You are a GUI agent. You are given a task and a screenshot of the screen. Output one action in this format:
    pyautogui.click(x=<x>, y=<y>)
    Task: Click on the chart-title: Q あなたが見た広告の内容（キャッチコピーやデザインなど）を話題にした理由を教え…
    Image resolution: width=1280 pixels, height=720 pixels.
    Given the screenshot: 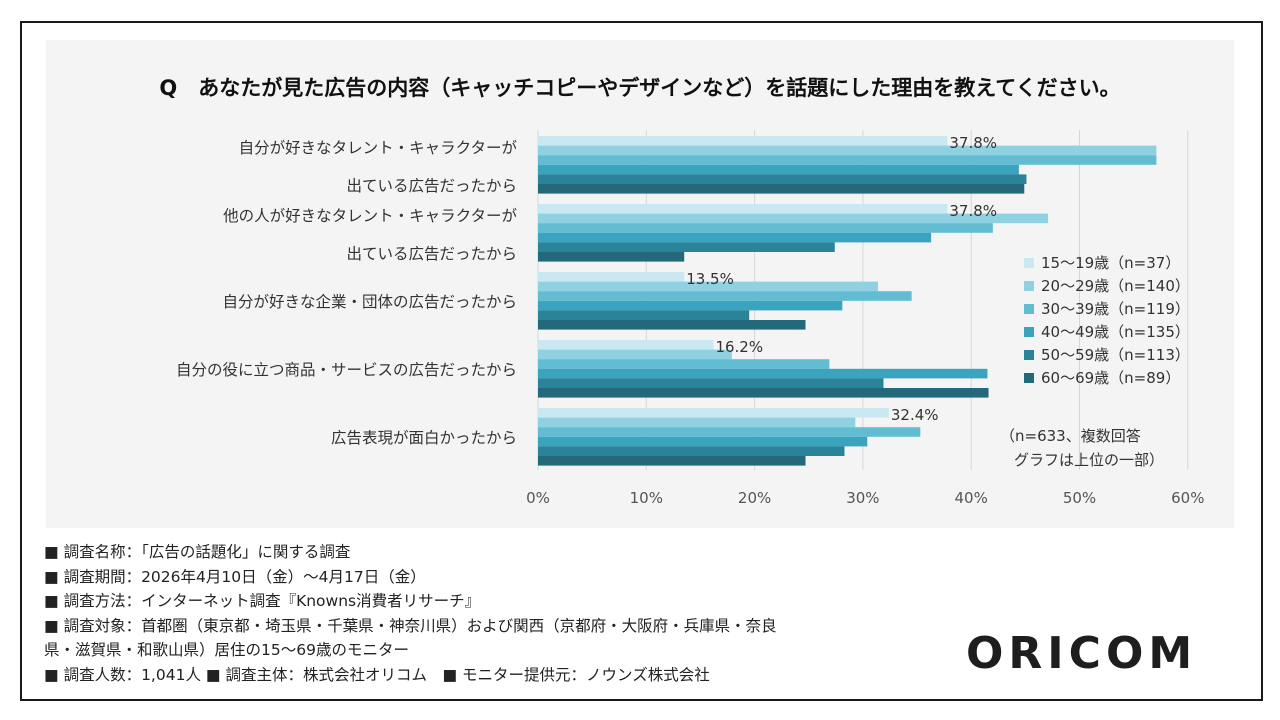 What is the action you would take?
    pyautogui.click(x=640, y=88)
    